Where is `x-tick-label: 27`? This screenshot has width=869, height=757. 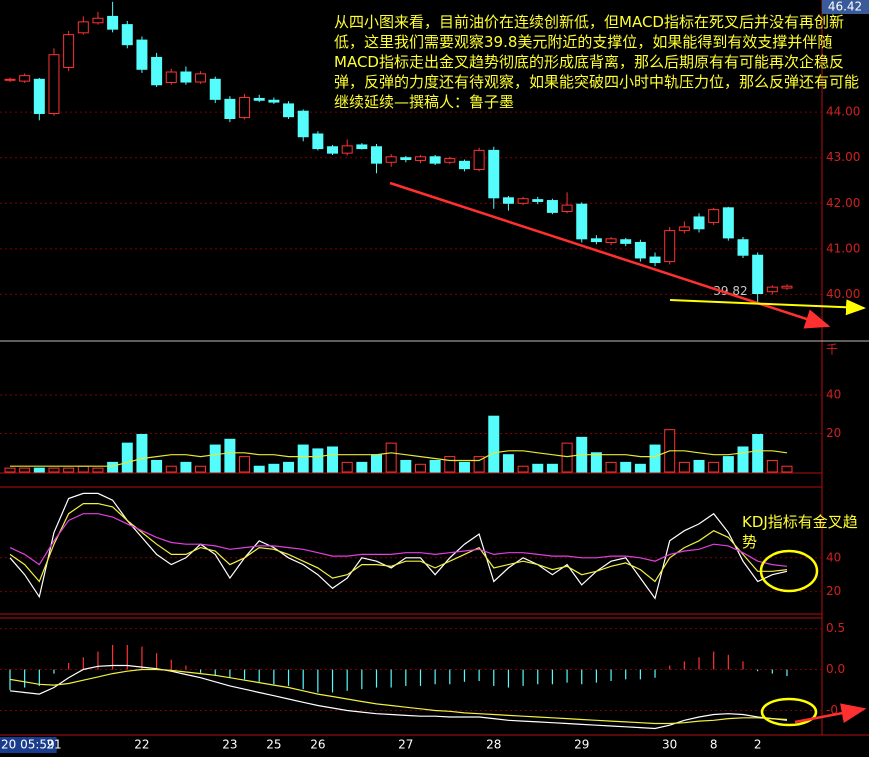
x-tick-label: 27 is located at coordinates (405, 745).